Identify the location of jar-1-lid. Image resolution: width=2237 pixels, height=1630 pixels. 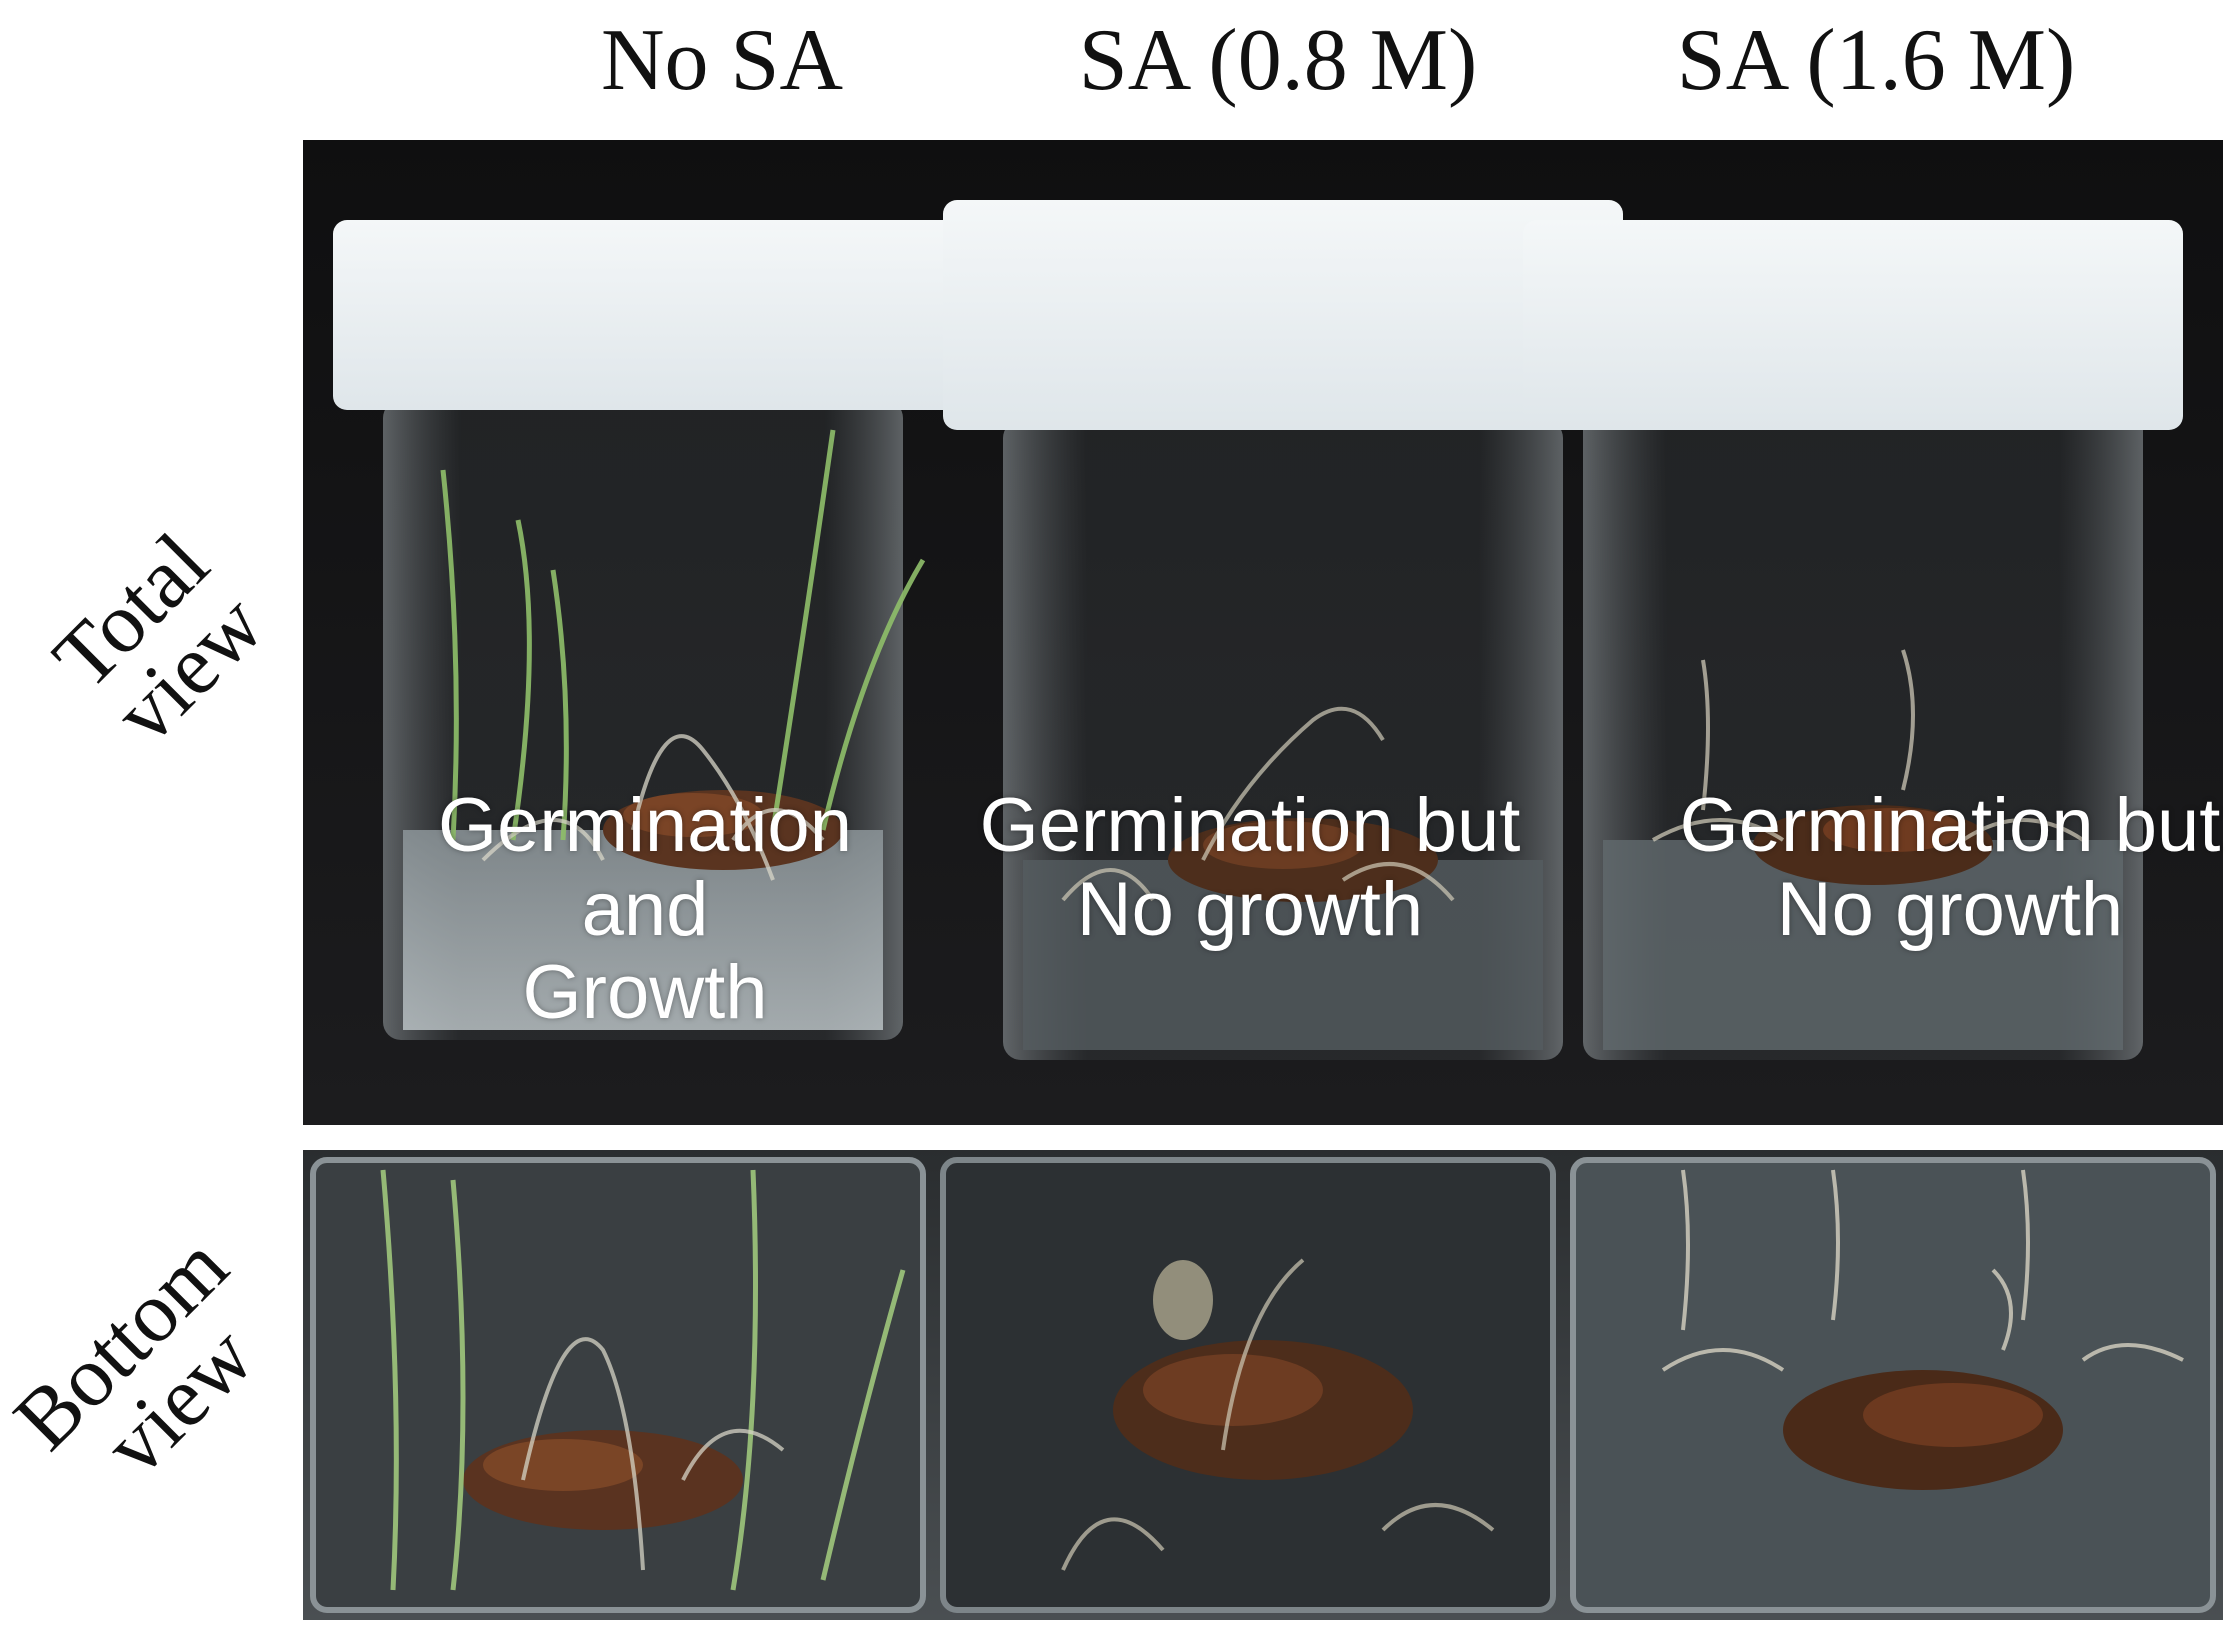
(663, 315).